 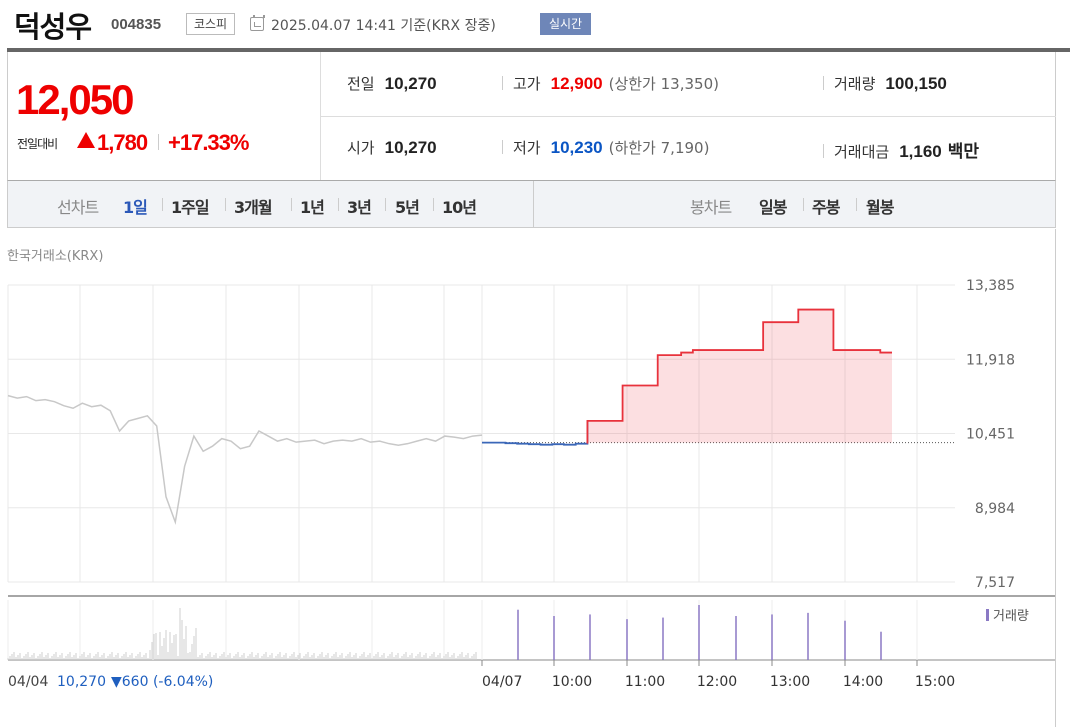 I want to click on exchange-label: 한국거래소(KRX), so click(x=55, y=256).